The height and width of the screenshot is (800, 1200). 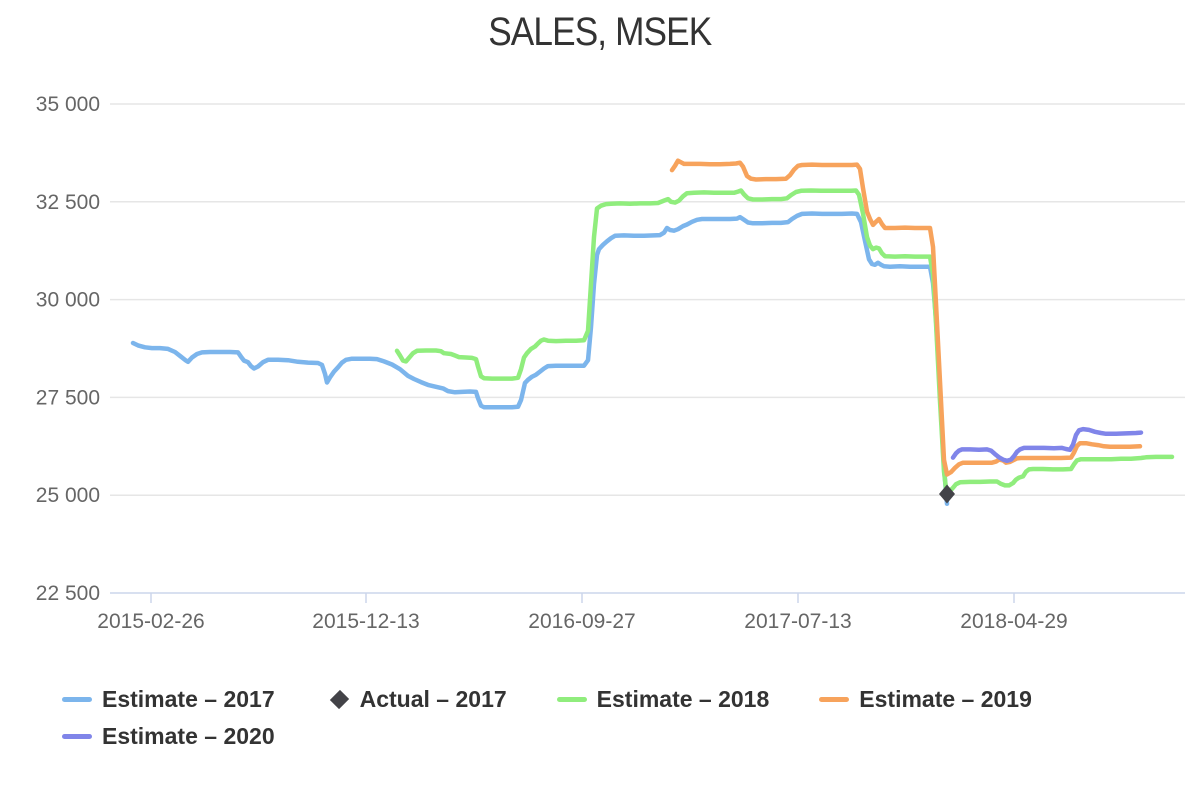 What do you see at coordinates (68, 593) in the screenshot?
I see `y-axis-label: 22 500` at bounding box center [68, 593].